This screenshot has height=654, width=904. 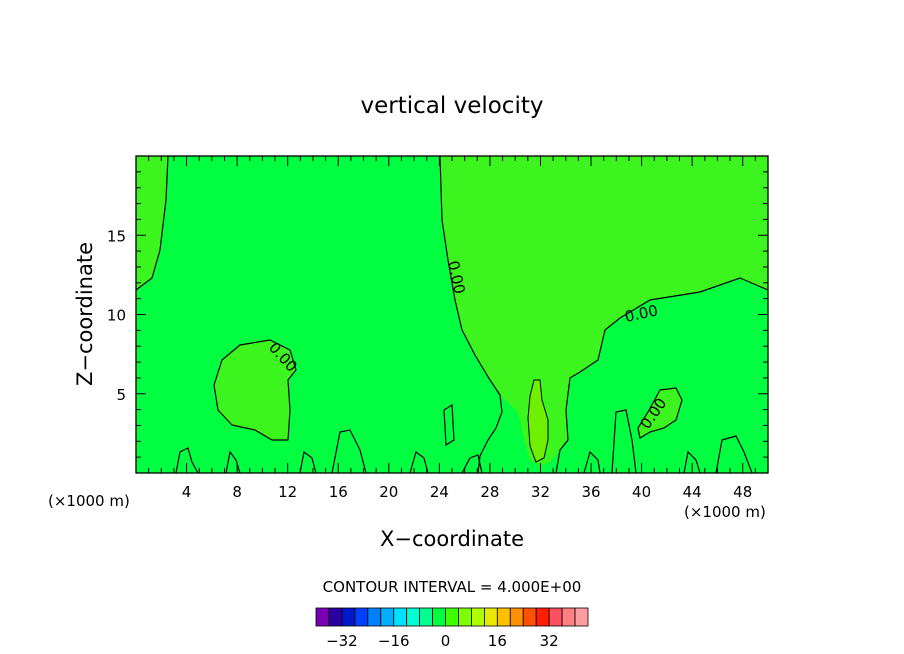 I want to click on y-axis-label: Z−coordinate, so click(x=85, y=314).